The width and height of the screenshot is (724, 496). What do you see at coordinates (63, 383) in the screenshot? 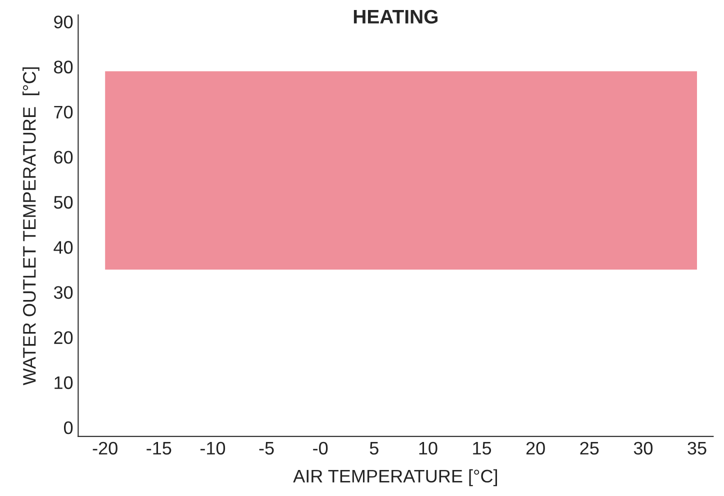
I see `y-tick-label: 10` at bounding box center [63, 383].